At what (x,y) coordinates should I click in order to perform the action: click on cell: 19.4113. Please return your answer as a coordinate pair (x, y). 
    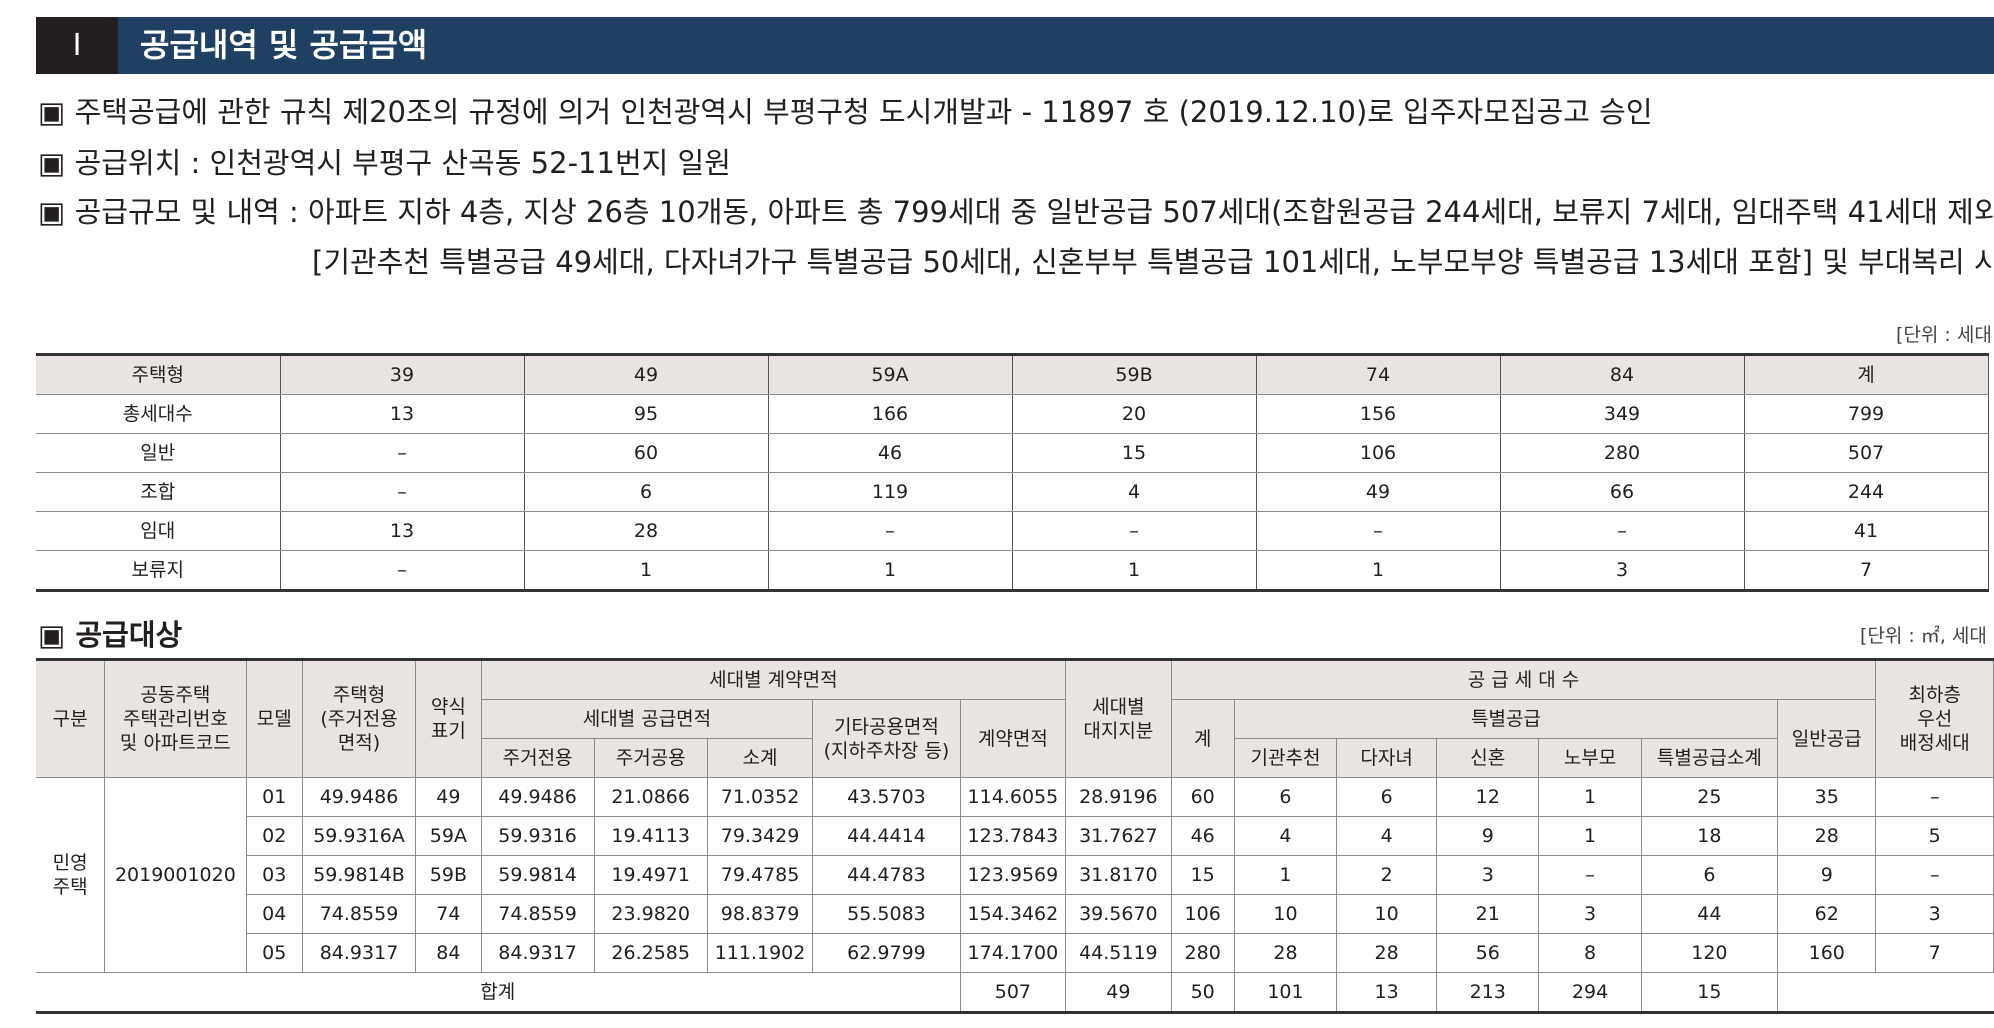
    Looking at the image, I should click on (650, 836).